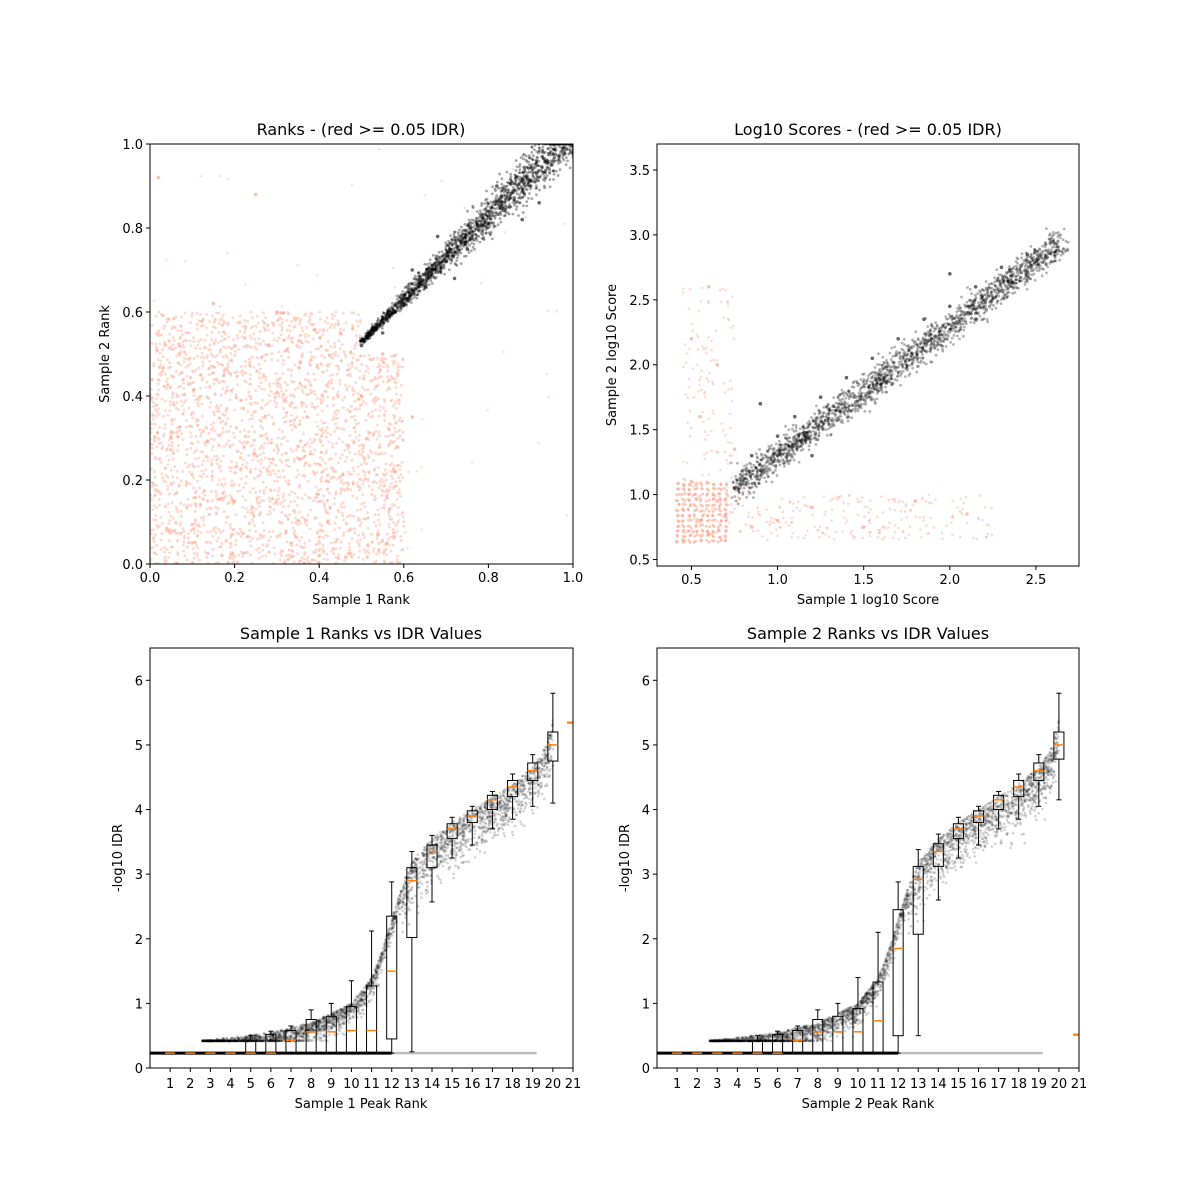 This screenshot has height=1200, width=1200. I want to click on x-tick-label: 0.5, so click(691, 580).